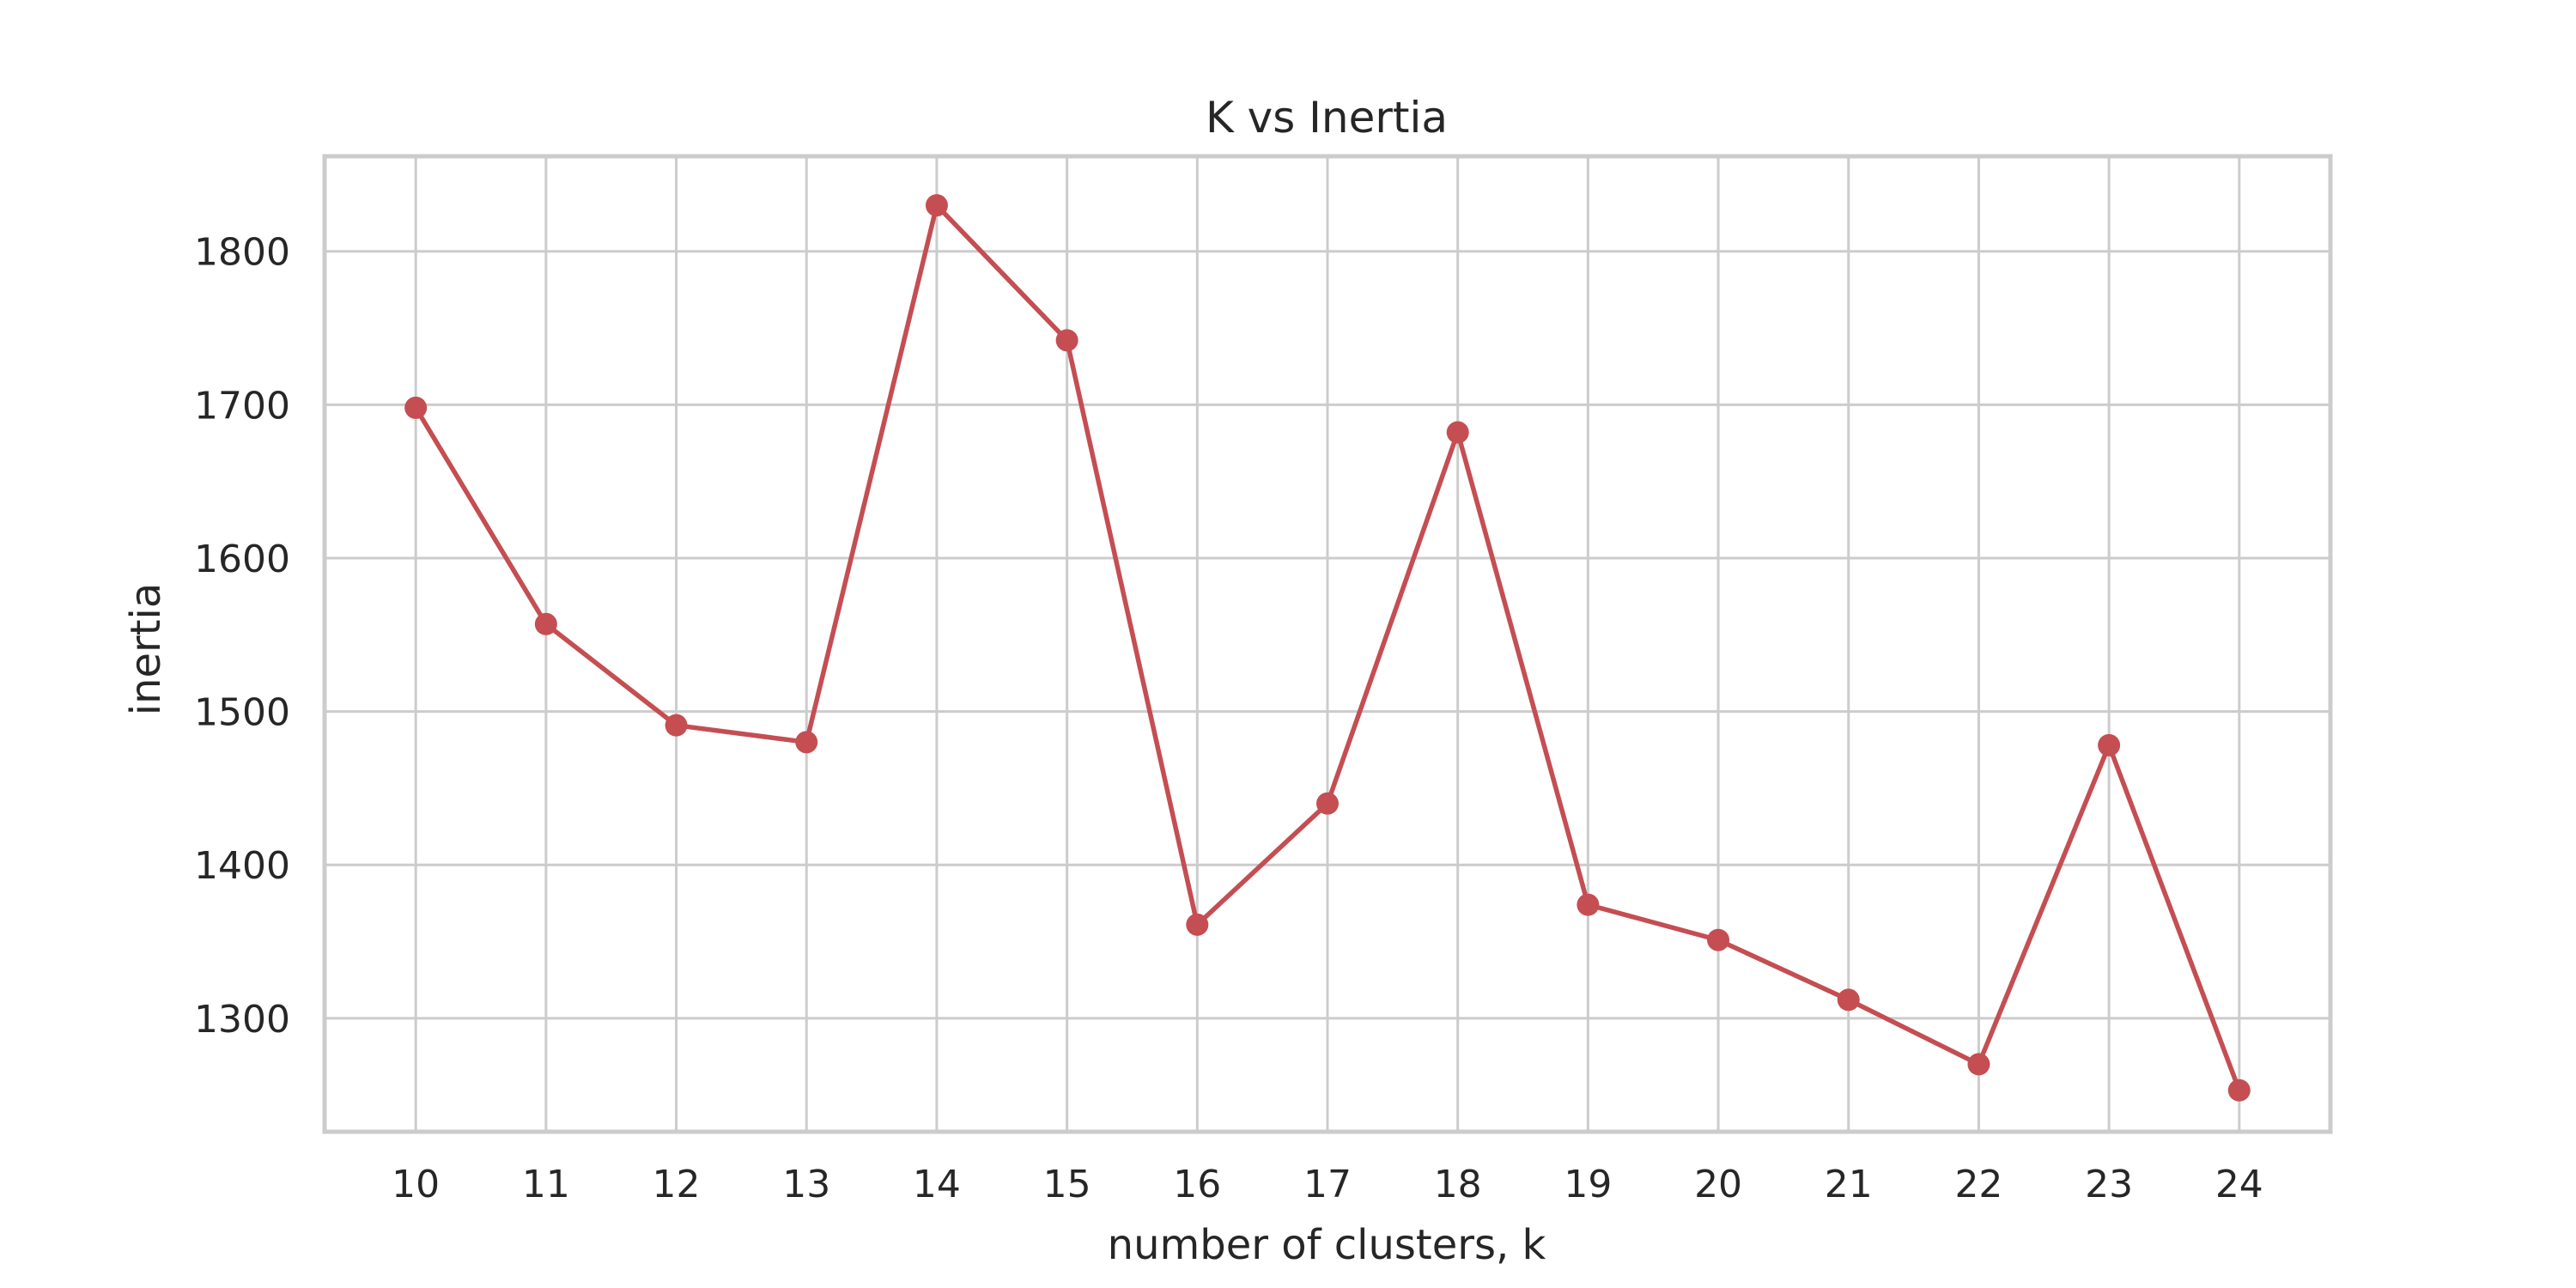 This screenshot has width=2576, height=1288. What do you see at coordinates (1067, 1184) in the screenshot?
I see `x-tick-label: 15` at bounding box center [1067, 1184].